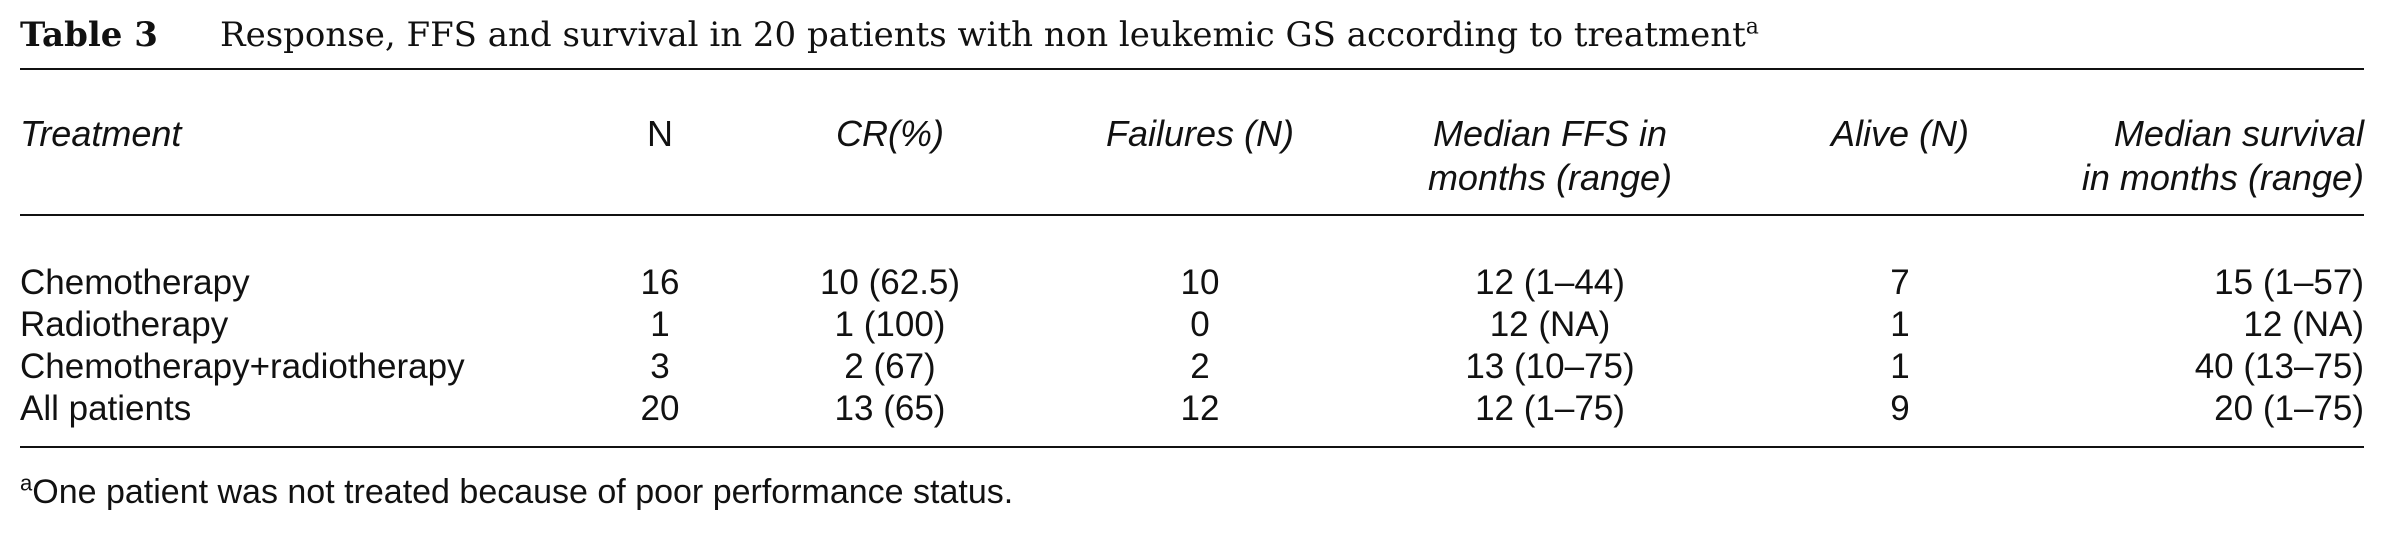  I want to click on header-n: N, so click(660, 133).